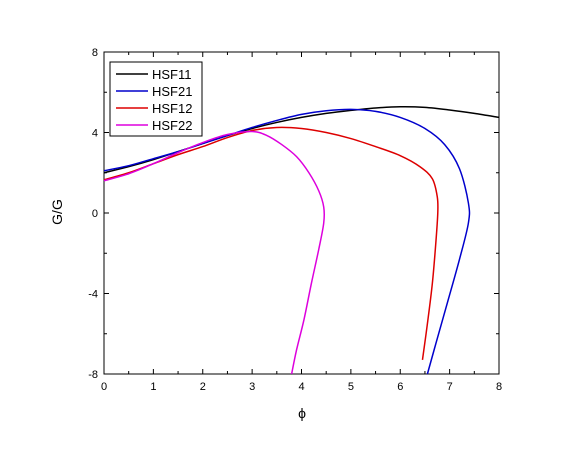  I want to click on legend-label-hsf21: HSF21, so click(172, 91).